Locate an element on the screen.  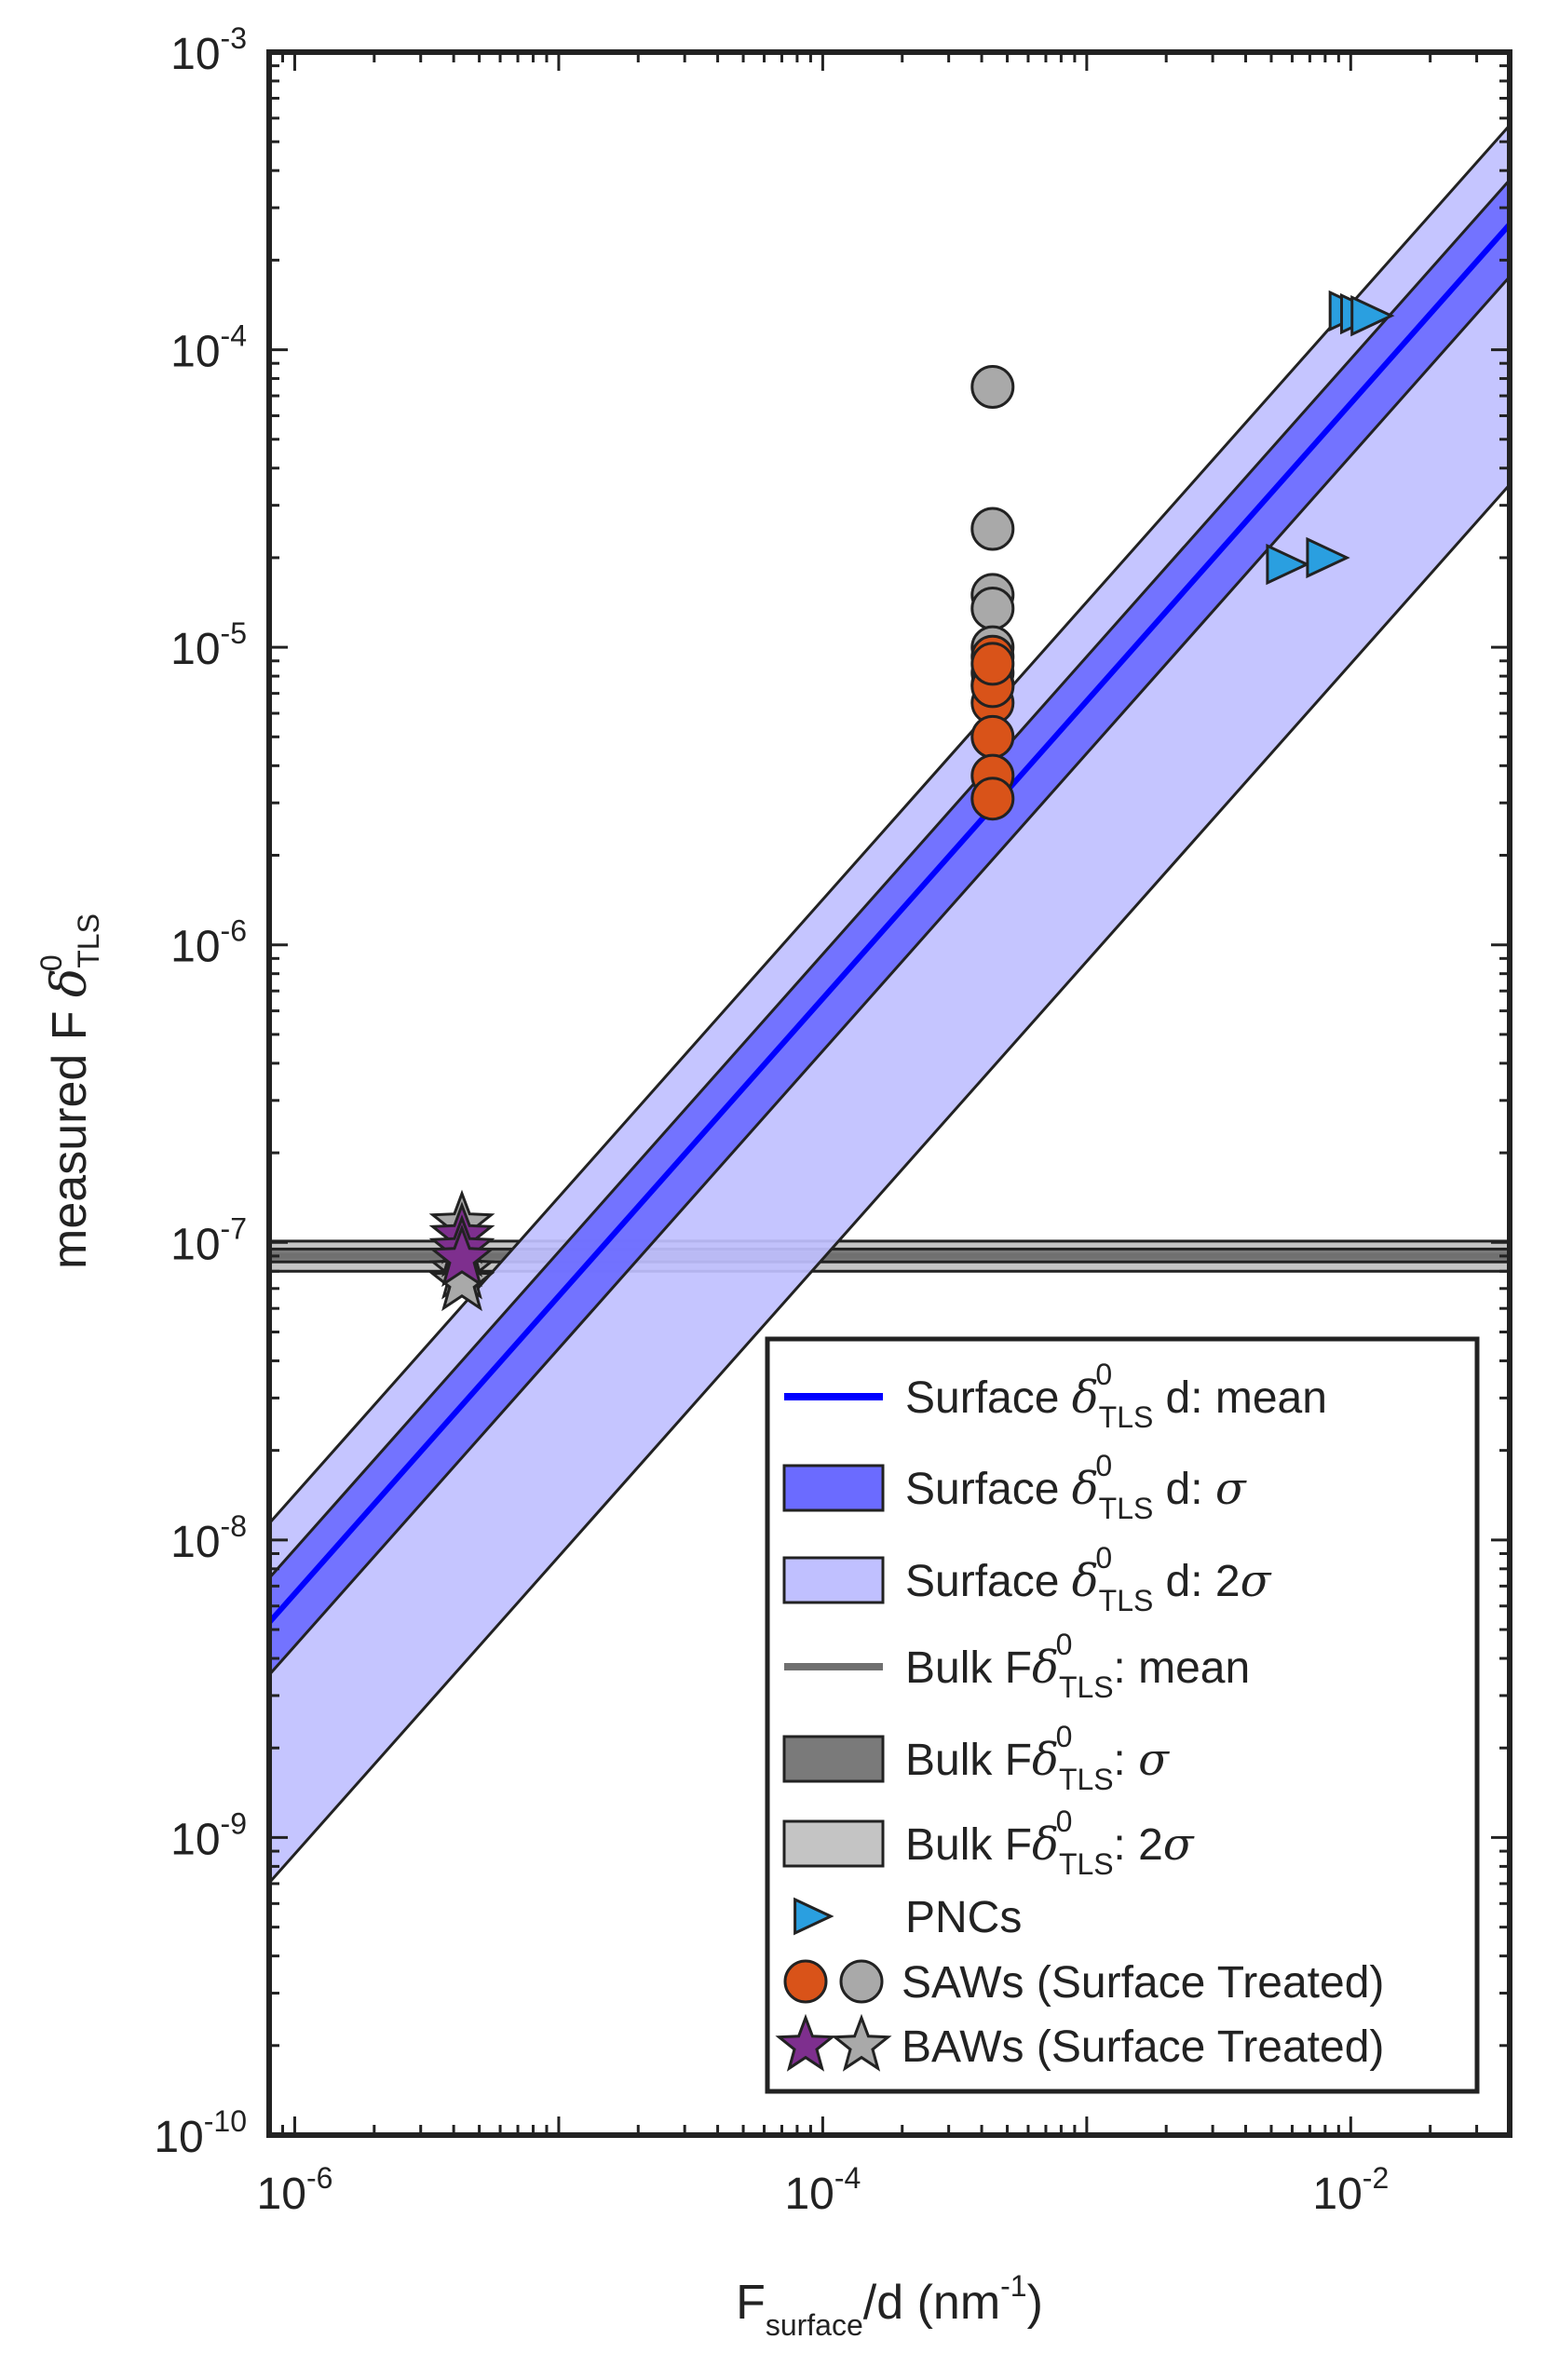
y-axis-title-sup: 0 is located at coordinates (51, 963).